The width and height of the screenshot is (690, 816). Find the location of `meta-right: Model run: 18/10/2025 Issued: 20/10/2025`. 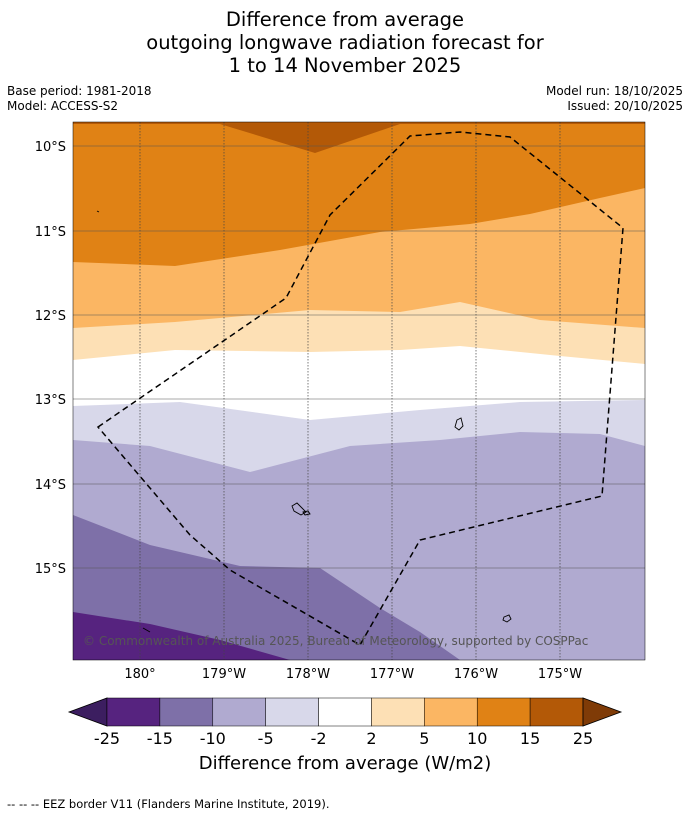

meta-right: Model run: 18/10/2025 Issued: 20/10/2025 is located at coordinates (614, 99).